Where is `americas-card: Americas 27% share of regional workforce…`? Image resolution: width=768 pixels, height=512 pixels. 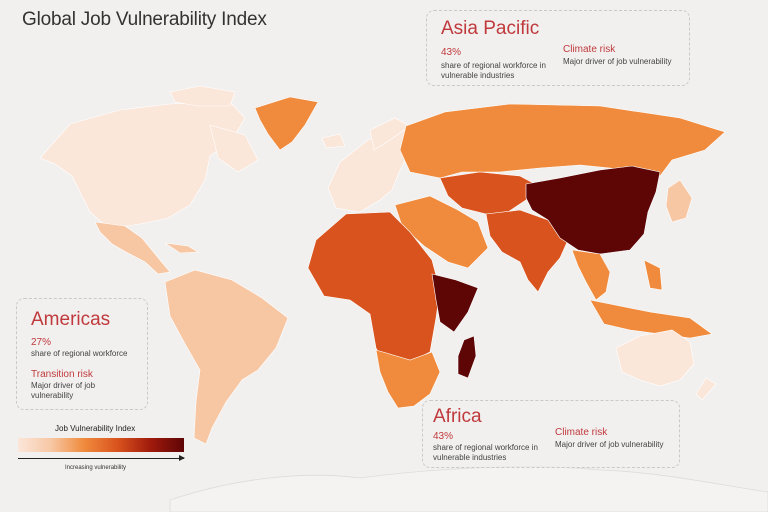 americas-card: Americas 27% share of regional workforce… is located at coordinates (82, 354).